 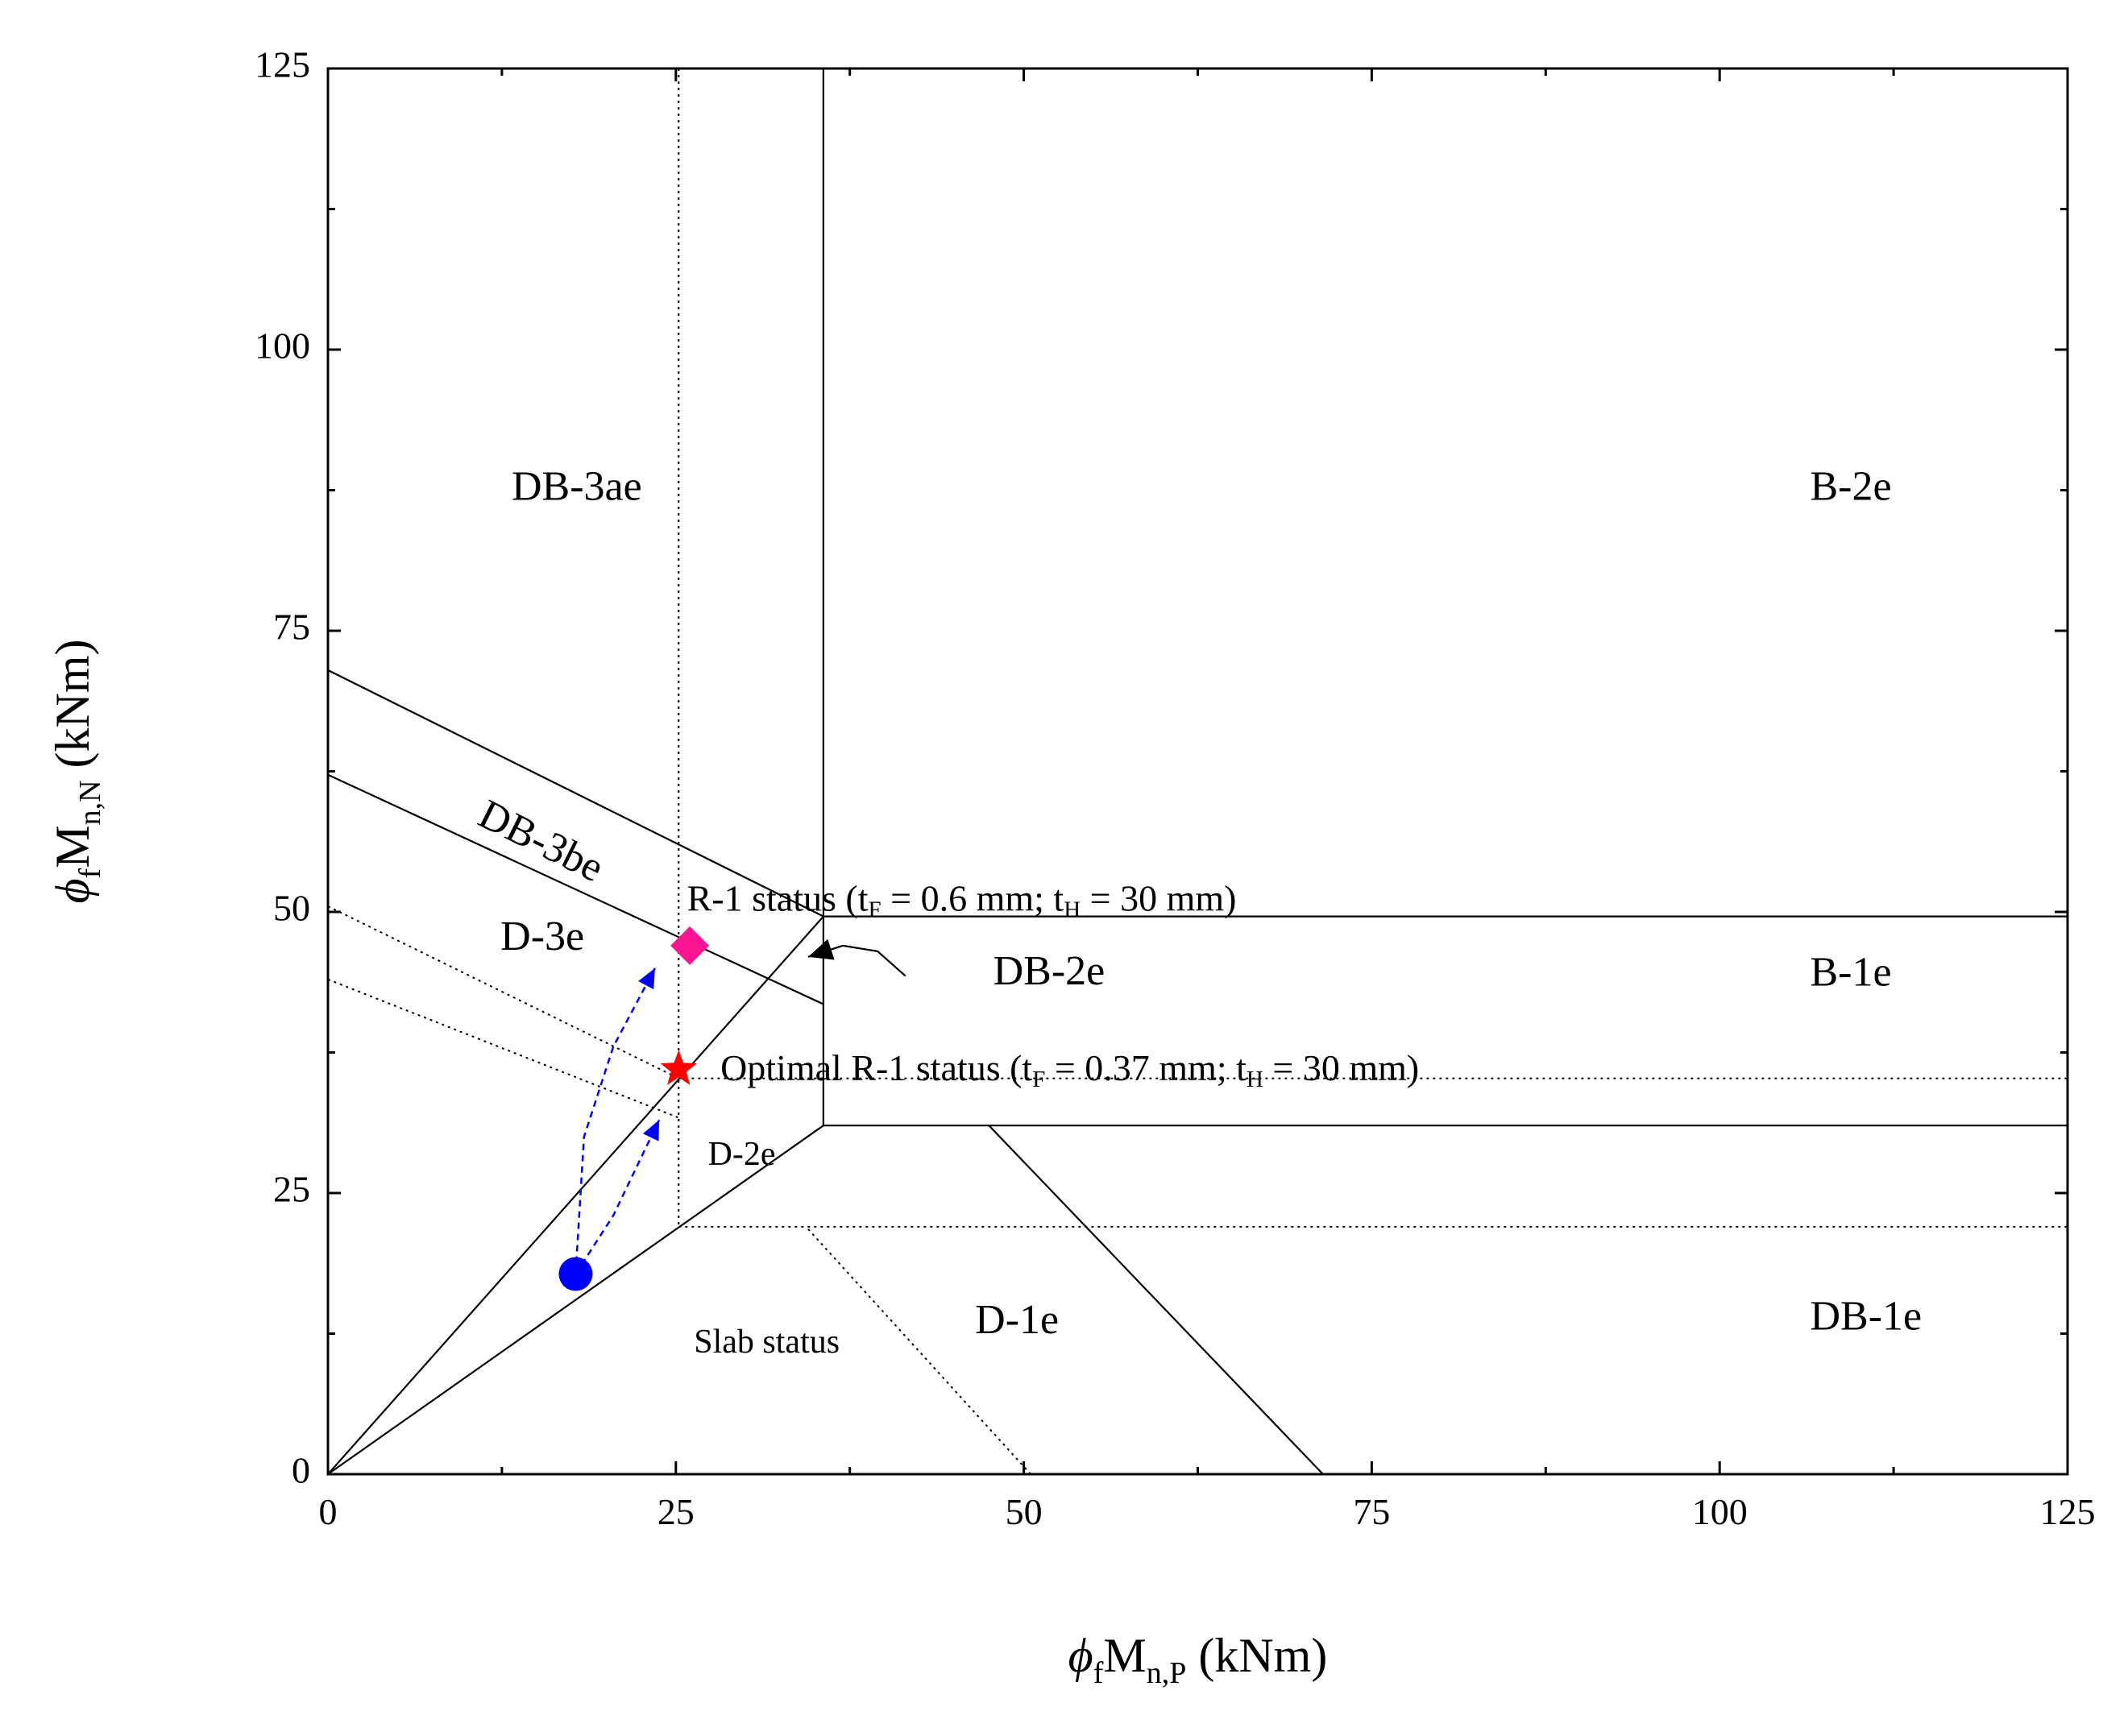 I want to click on label-db-3ae: DB-3ae, so click(x=577, y=486).